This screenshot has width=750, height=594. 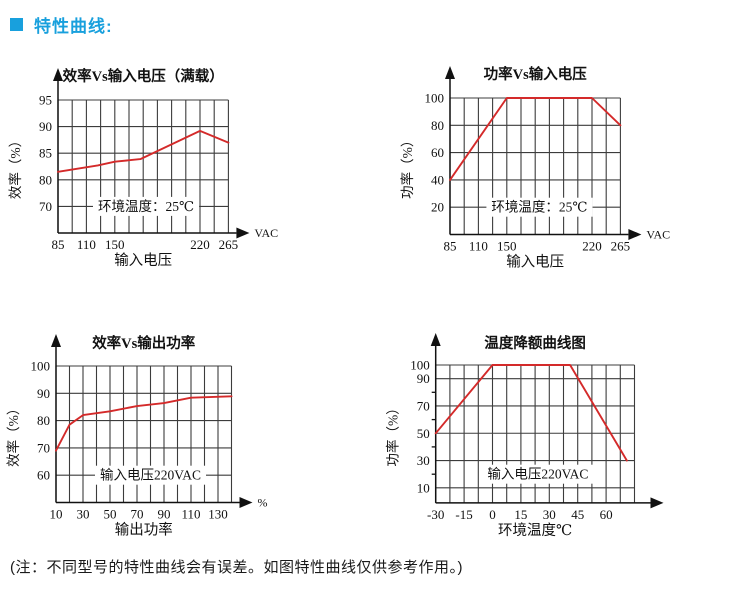 I want to click on section-header: 特性曲线:, so click(x=61, y=24).